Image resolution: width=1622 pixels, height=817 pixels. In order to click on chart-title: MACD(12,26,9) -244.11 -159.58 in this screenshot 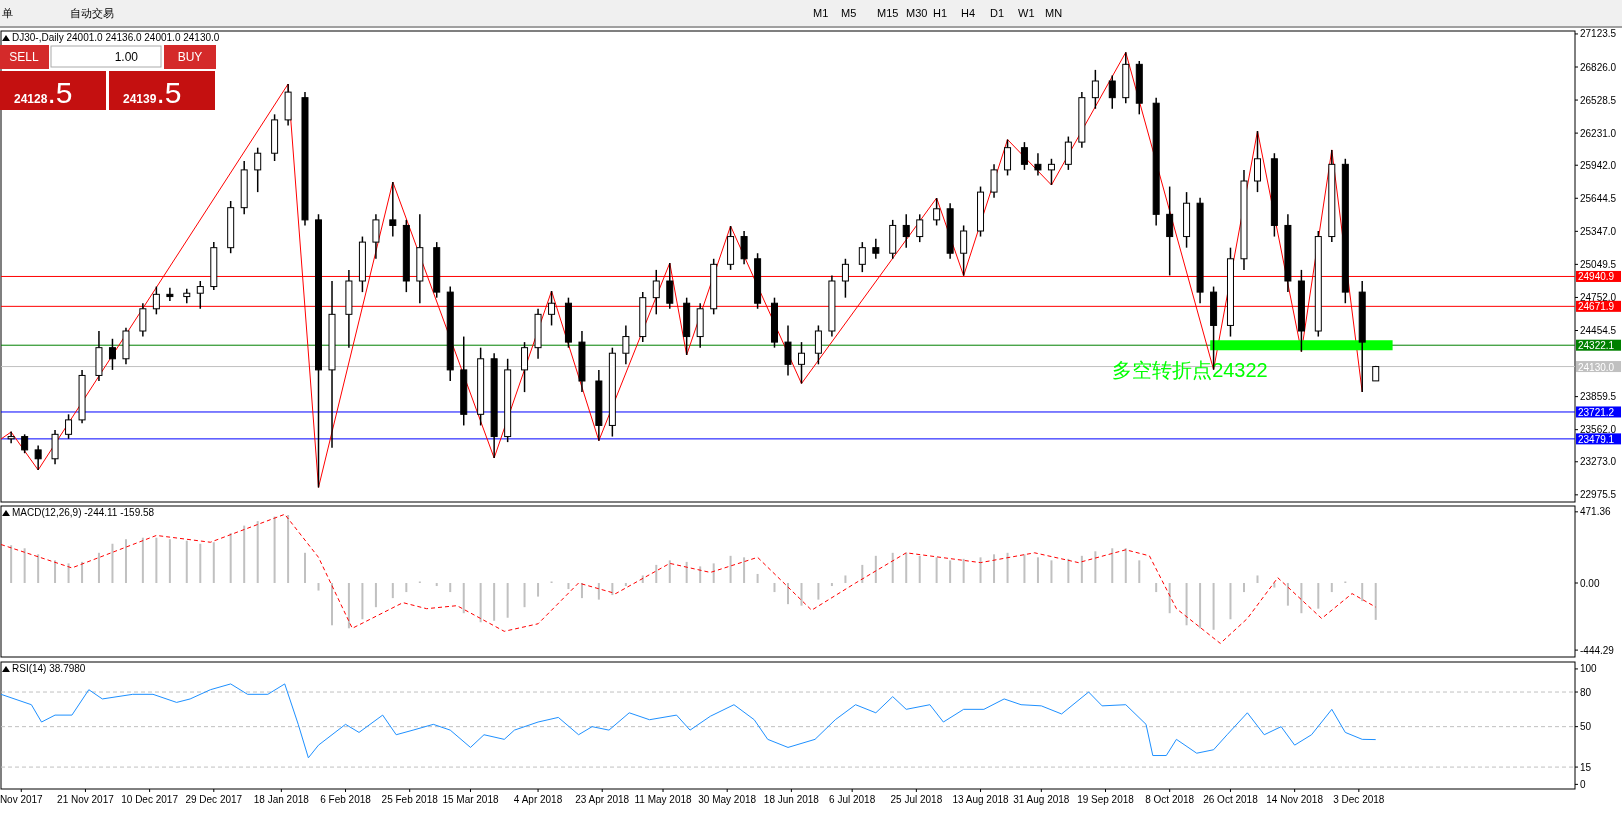, I will do `click(83, 512)`.